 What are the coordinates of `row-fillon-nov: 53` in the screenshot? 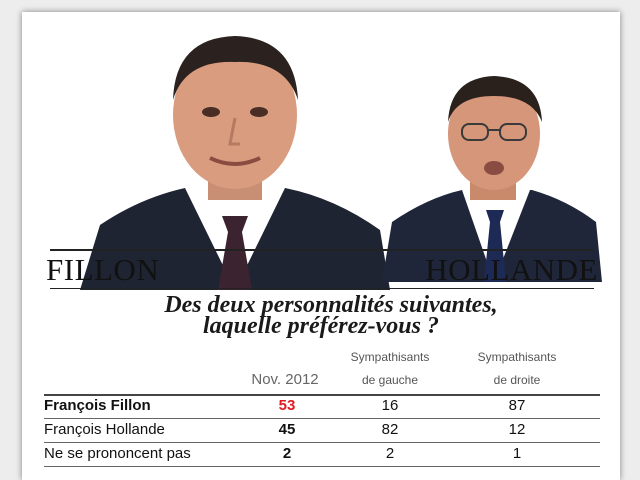 It's located at (287, 405).